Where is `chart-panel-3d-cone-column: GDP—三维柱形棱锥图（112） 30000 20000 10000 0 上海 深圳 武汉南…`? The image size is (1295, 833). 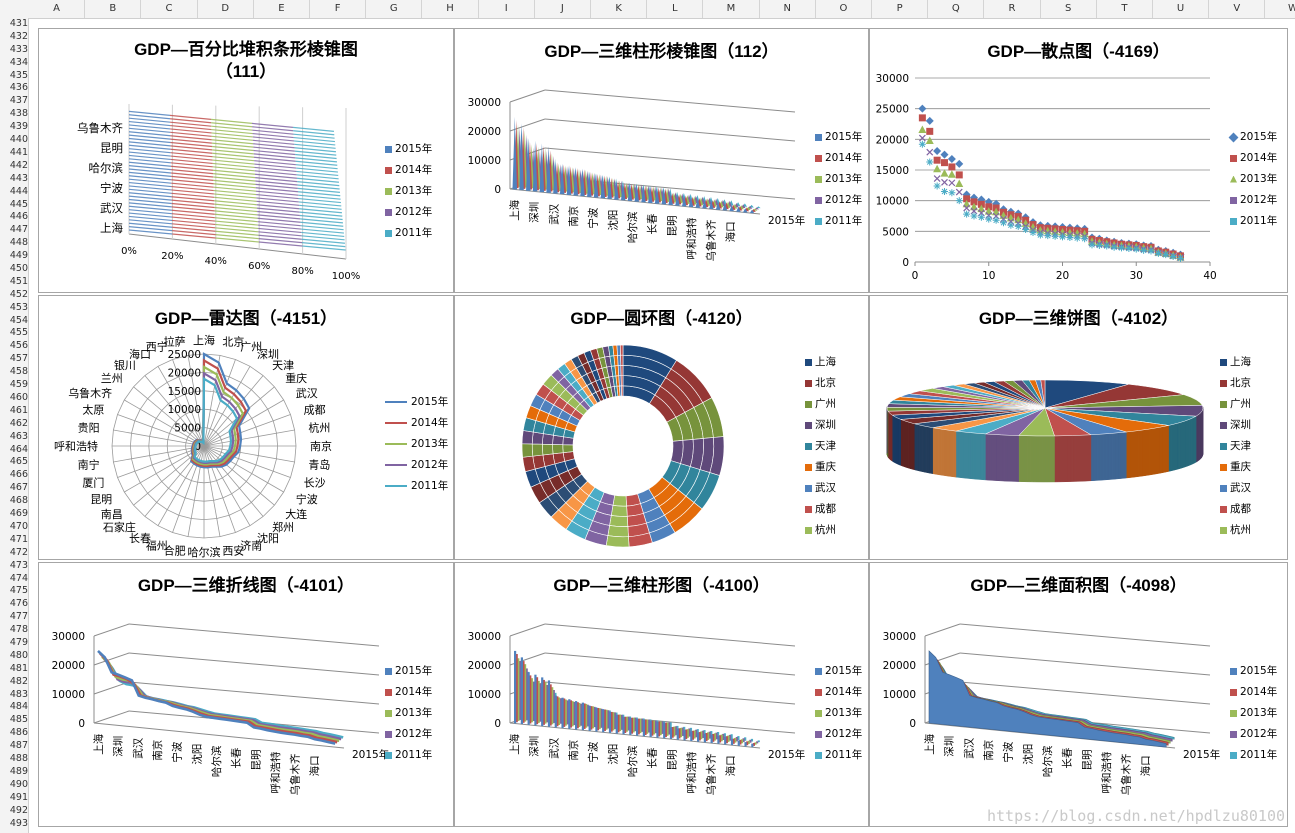 chart-panel-3d-cone-column: GDP—三维柱形棱锥图（112） 30000 20000 10000 0 上海 深圳 武汉南… is located at coordinates (661, 160).